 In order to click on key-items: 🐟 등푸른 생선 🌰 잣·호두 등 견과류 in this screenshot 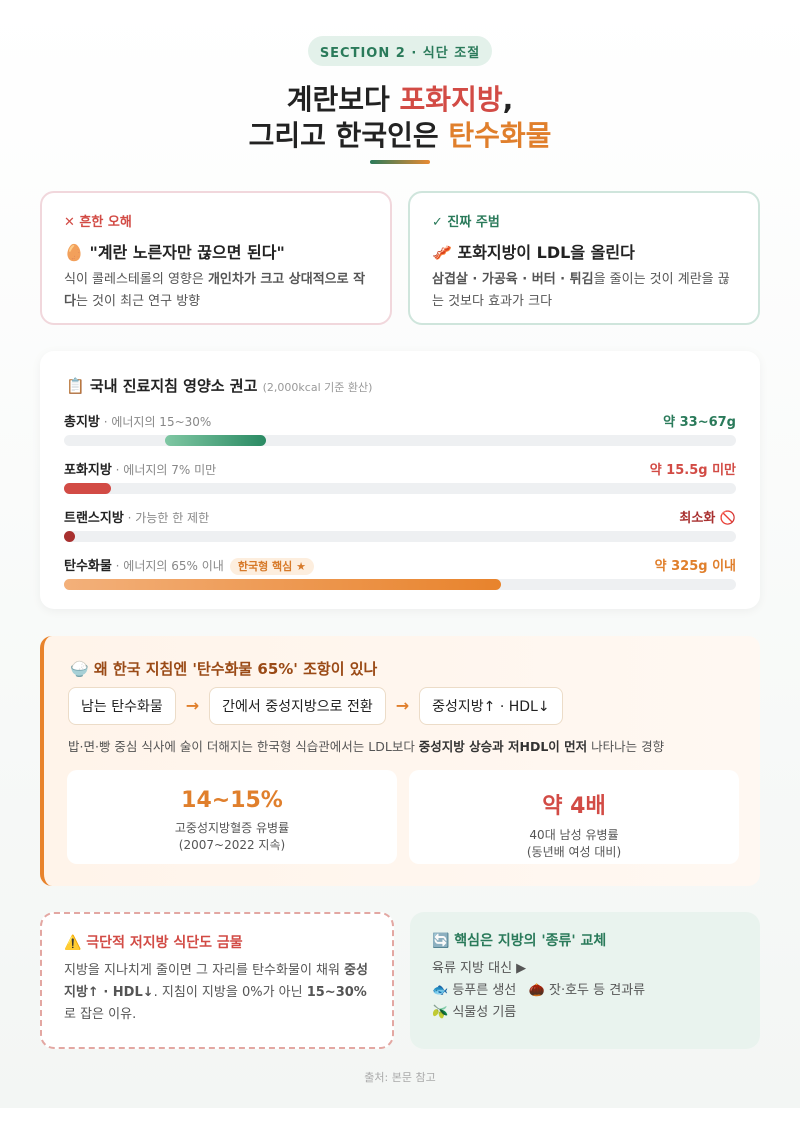, I will do `click(585, 991)`.